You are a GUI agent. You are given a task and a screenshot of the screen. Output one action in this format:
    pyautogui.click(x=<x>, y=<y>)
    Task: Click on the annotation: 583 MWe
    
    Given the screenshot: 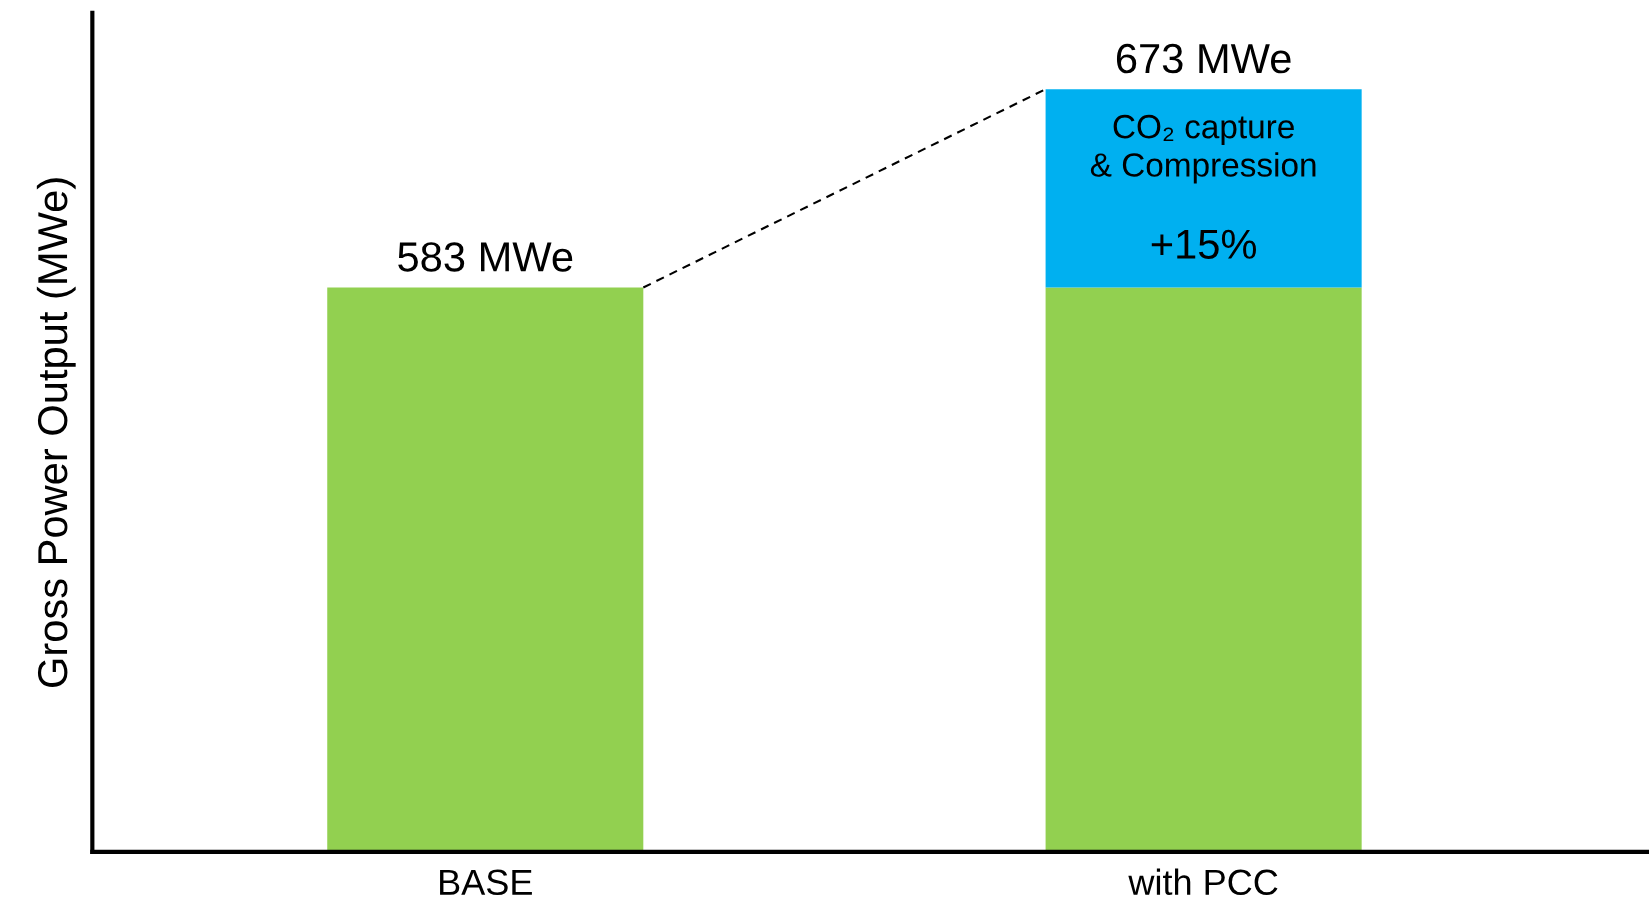 What is the action you would take?
    pyautogui.click(x=485, y=257)
    